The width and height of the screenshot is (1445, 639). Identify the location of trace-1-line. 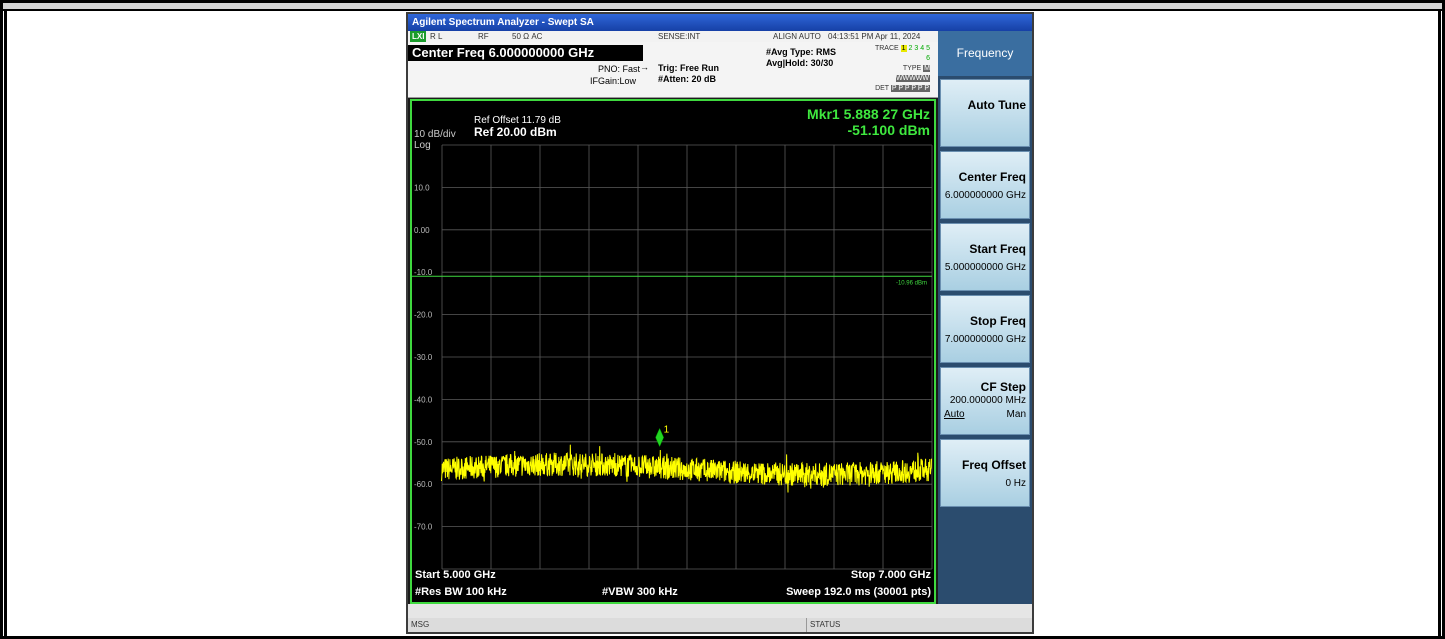
(686, 468).